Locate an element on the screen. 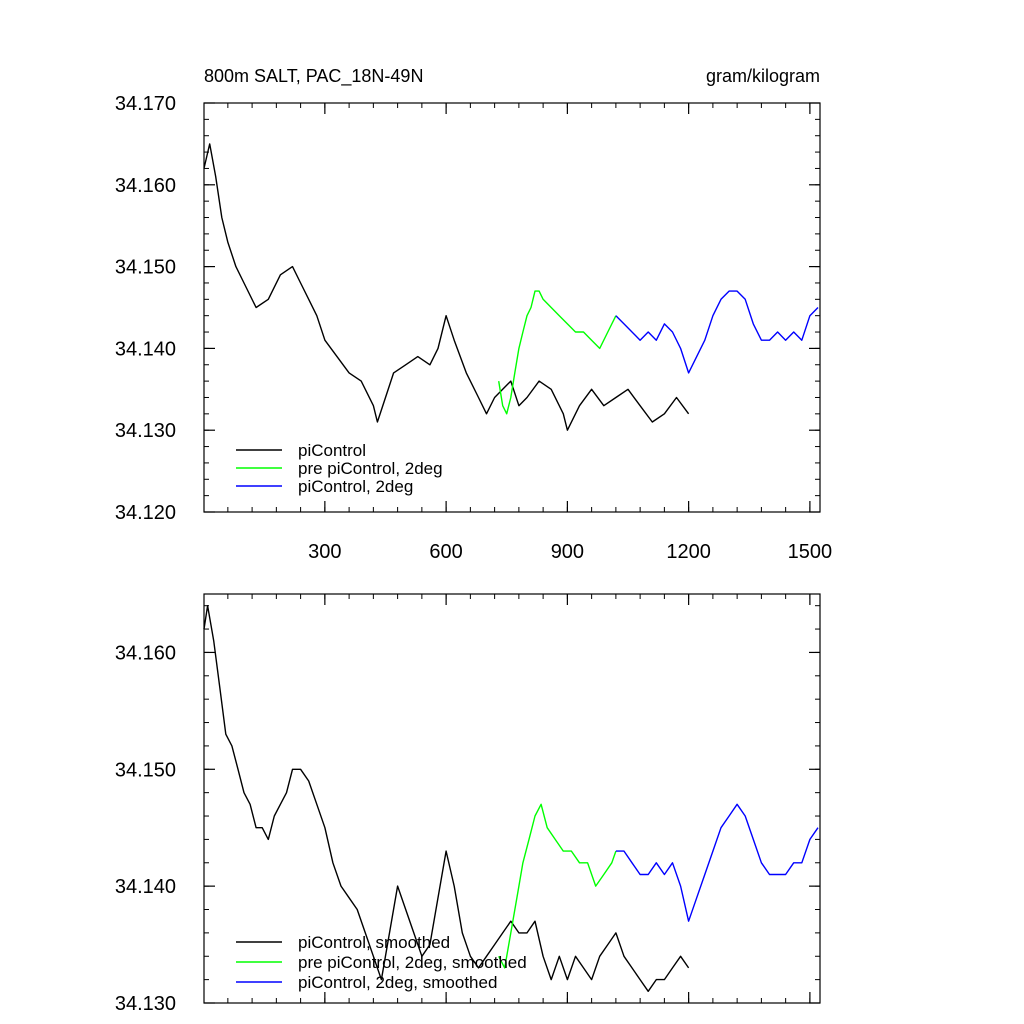  x-tick-label: 1200 is located at coordinates (688, 552).